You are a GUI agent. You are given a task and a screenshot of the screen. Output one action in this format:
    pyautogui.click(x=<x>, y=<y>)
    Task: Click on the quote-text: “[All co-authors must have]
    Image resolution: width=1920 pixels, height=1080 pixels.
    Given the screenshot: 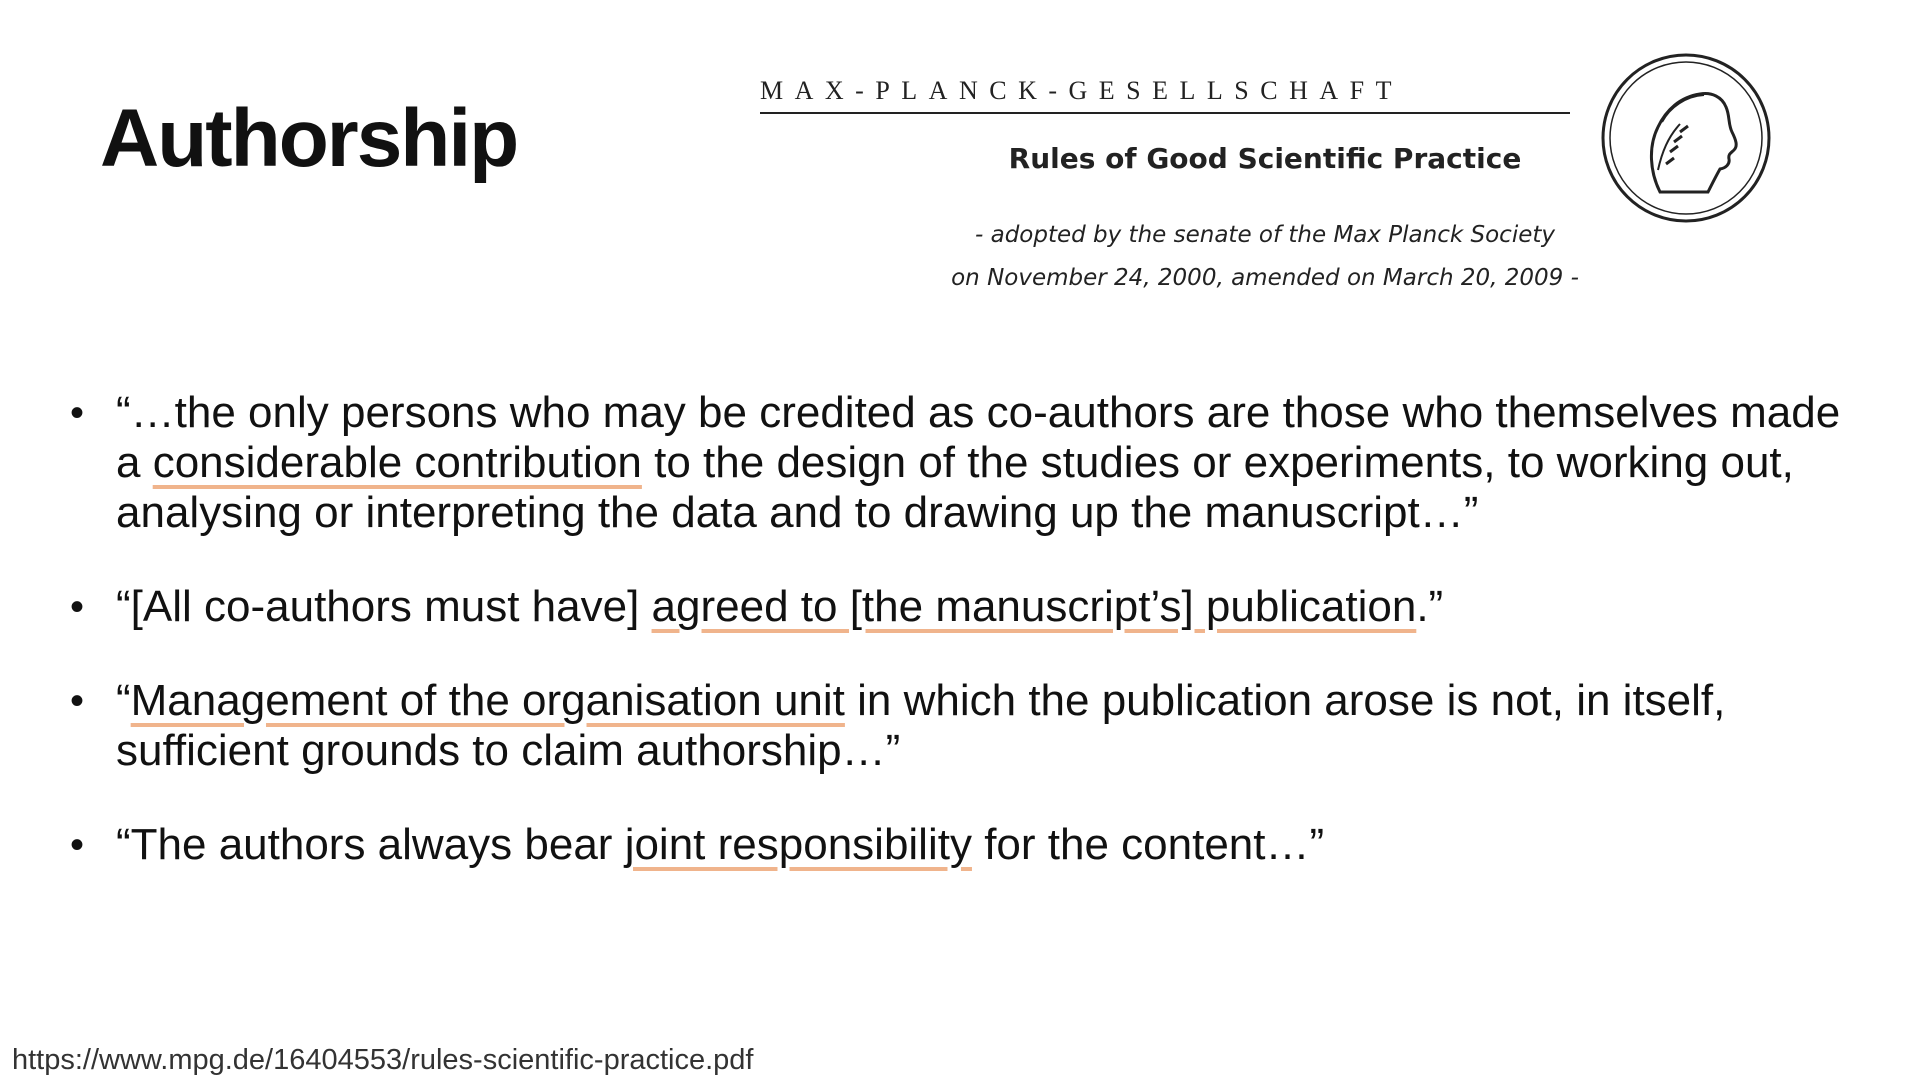 What is the action you would take?
    pyautogui.click(x=384, y=606)
    